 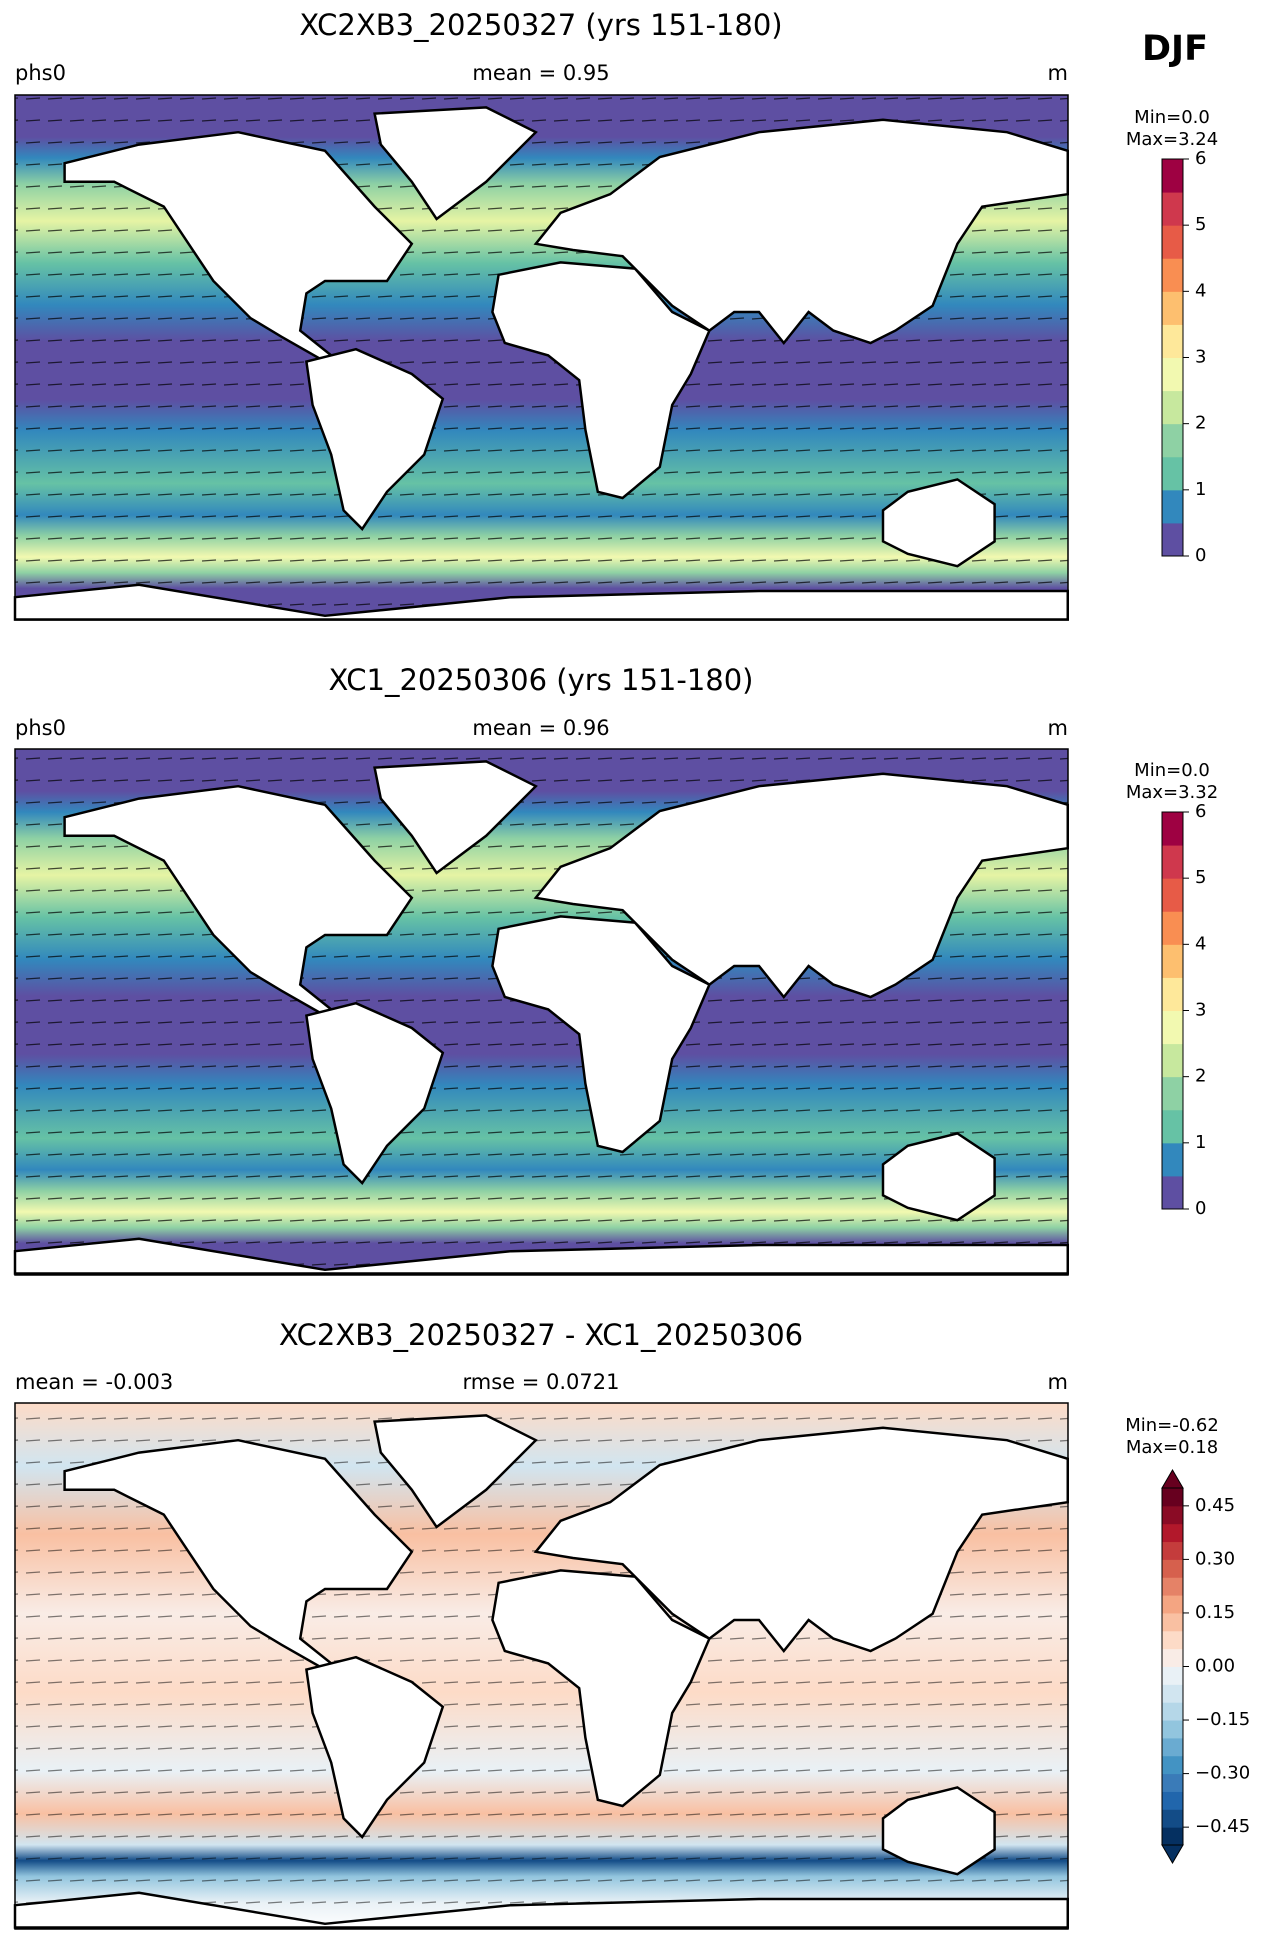 What do you see at coordinates (540, 25) in the screenshot?
I see `panel-title: XC2XB3_20250327 (yrs 151-180)` at bounding box center [540, 25].